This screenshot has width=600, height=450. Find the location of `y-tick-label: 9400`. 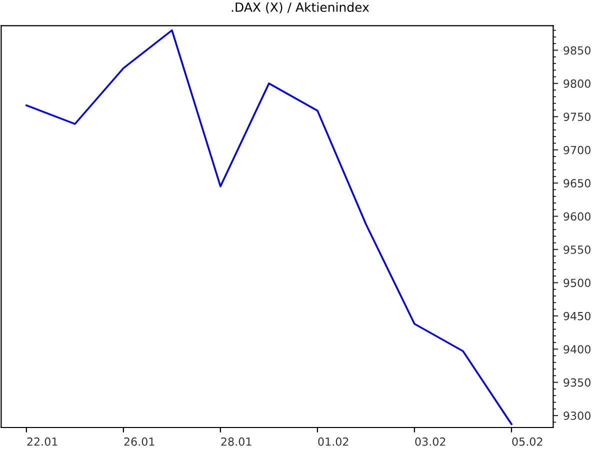

y-tick-label: 9400 is located at coordinates (577, 349).